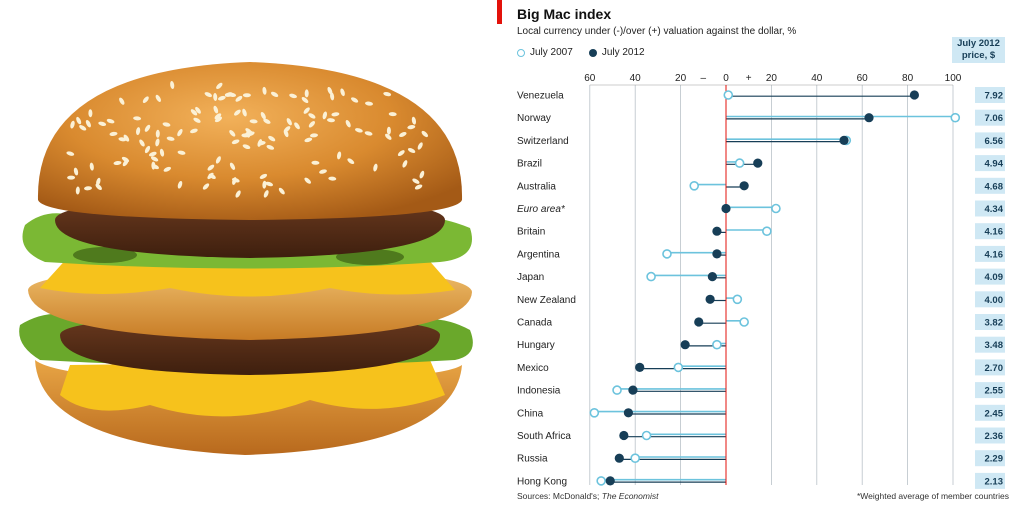  Describe the element at coordinates (994, 209) in the screenshot. I see `price-label: 4.34` at that location.